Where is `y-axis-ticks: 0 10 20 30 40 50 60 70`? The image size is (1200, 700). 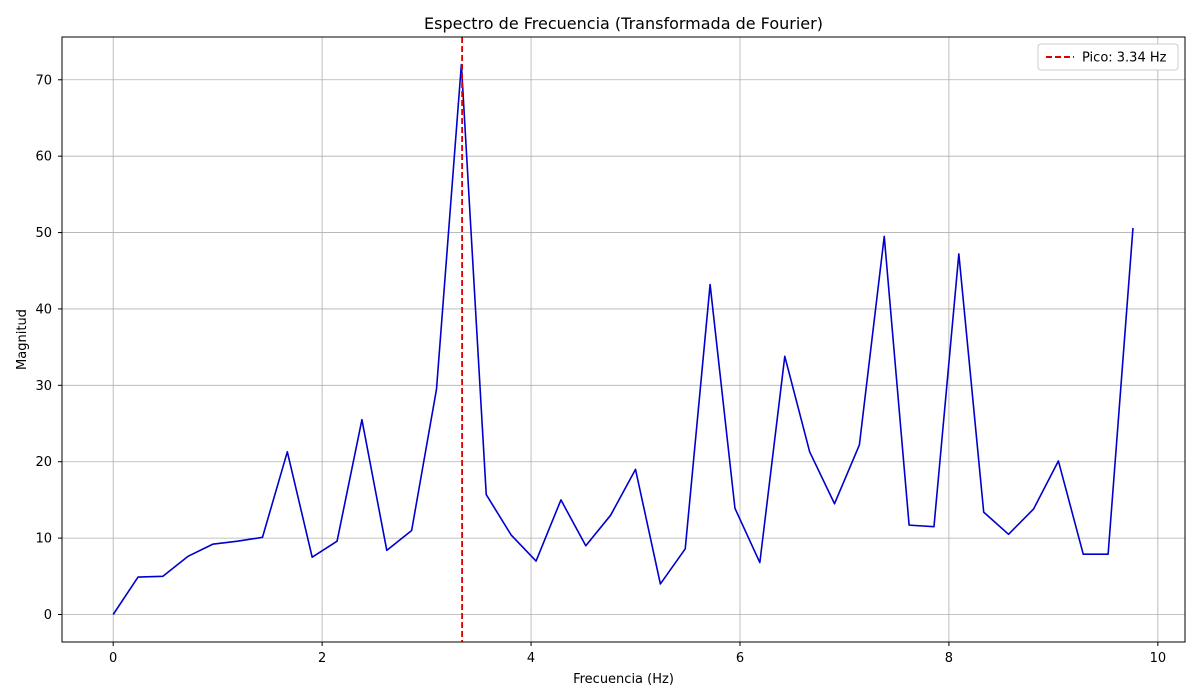 y-axis-ticks: 0 10 20 30 40 50 60 70 is located at coordinates (48, 348).